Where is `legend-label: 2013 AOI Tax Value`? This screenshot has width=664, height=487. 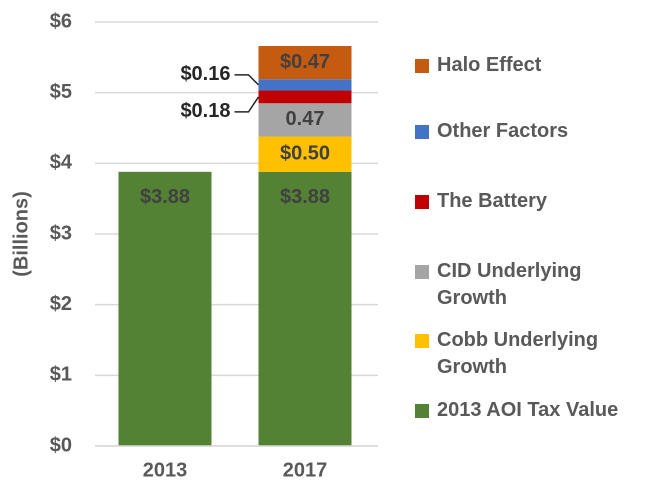 legend-label: 2013 AOI Tax Value is located at coordinates (528, 410).